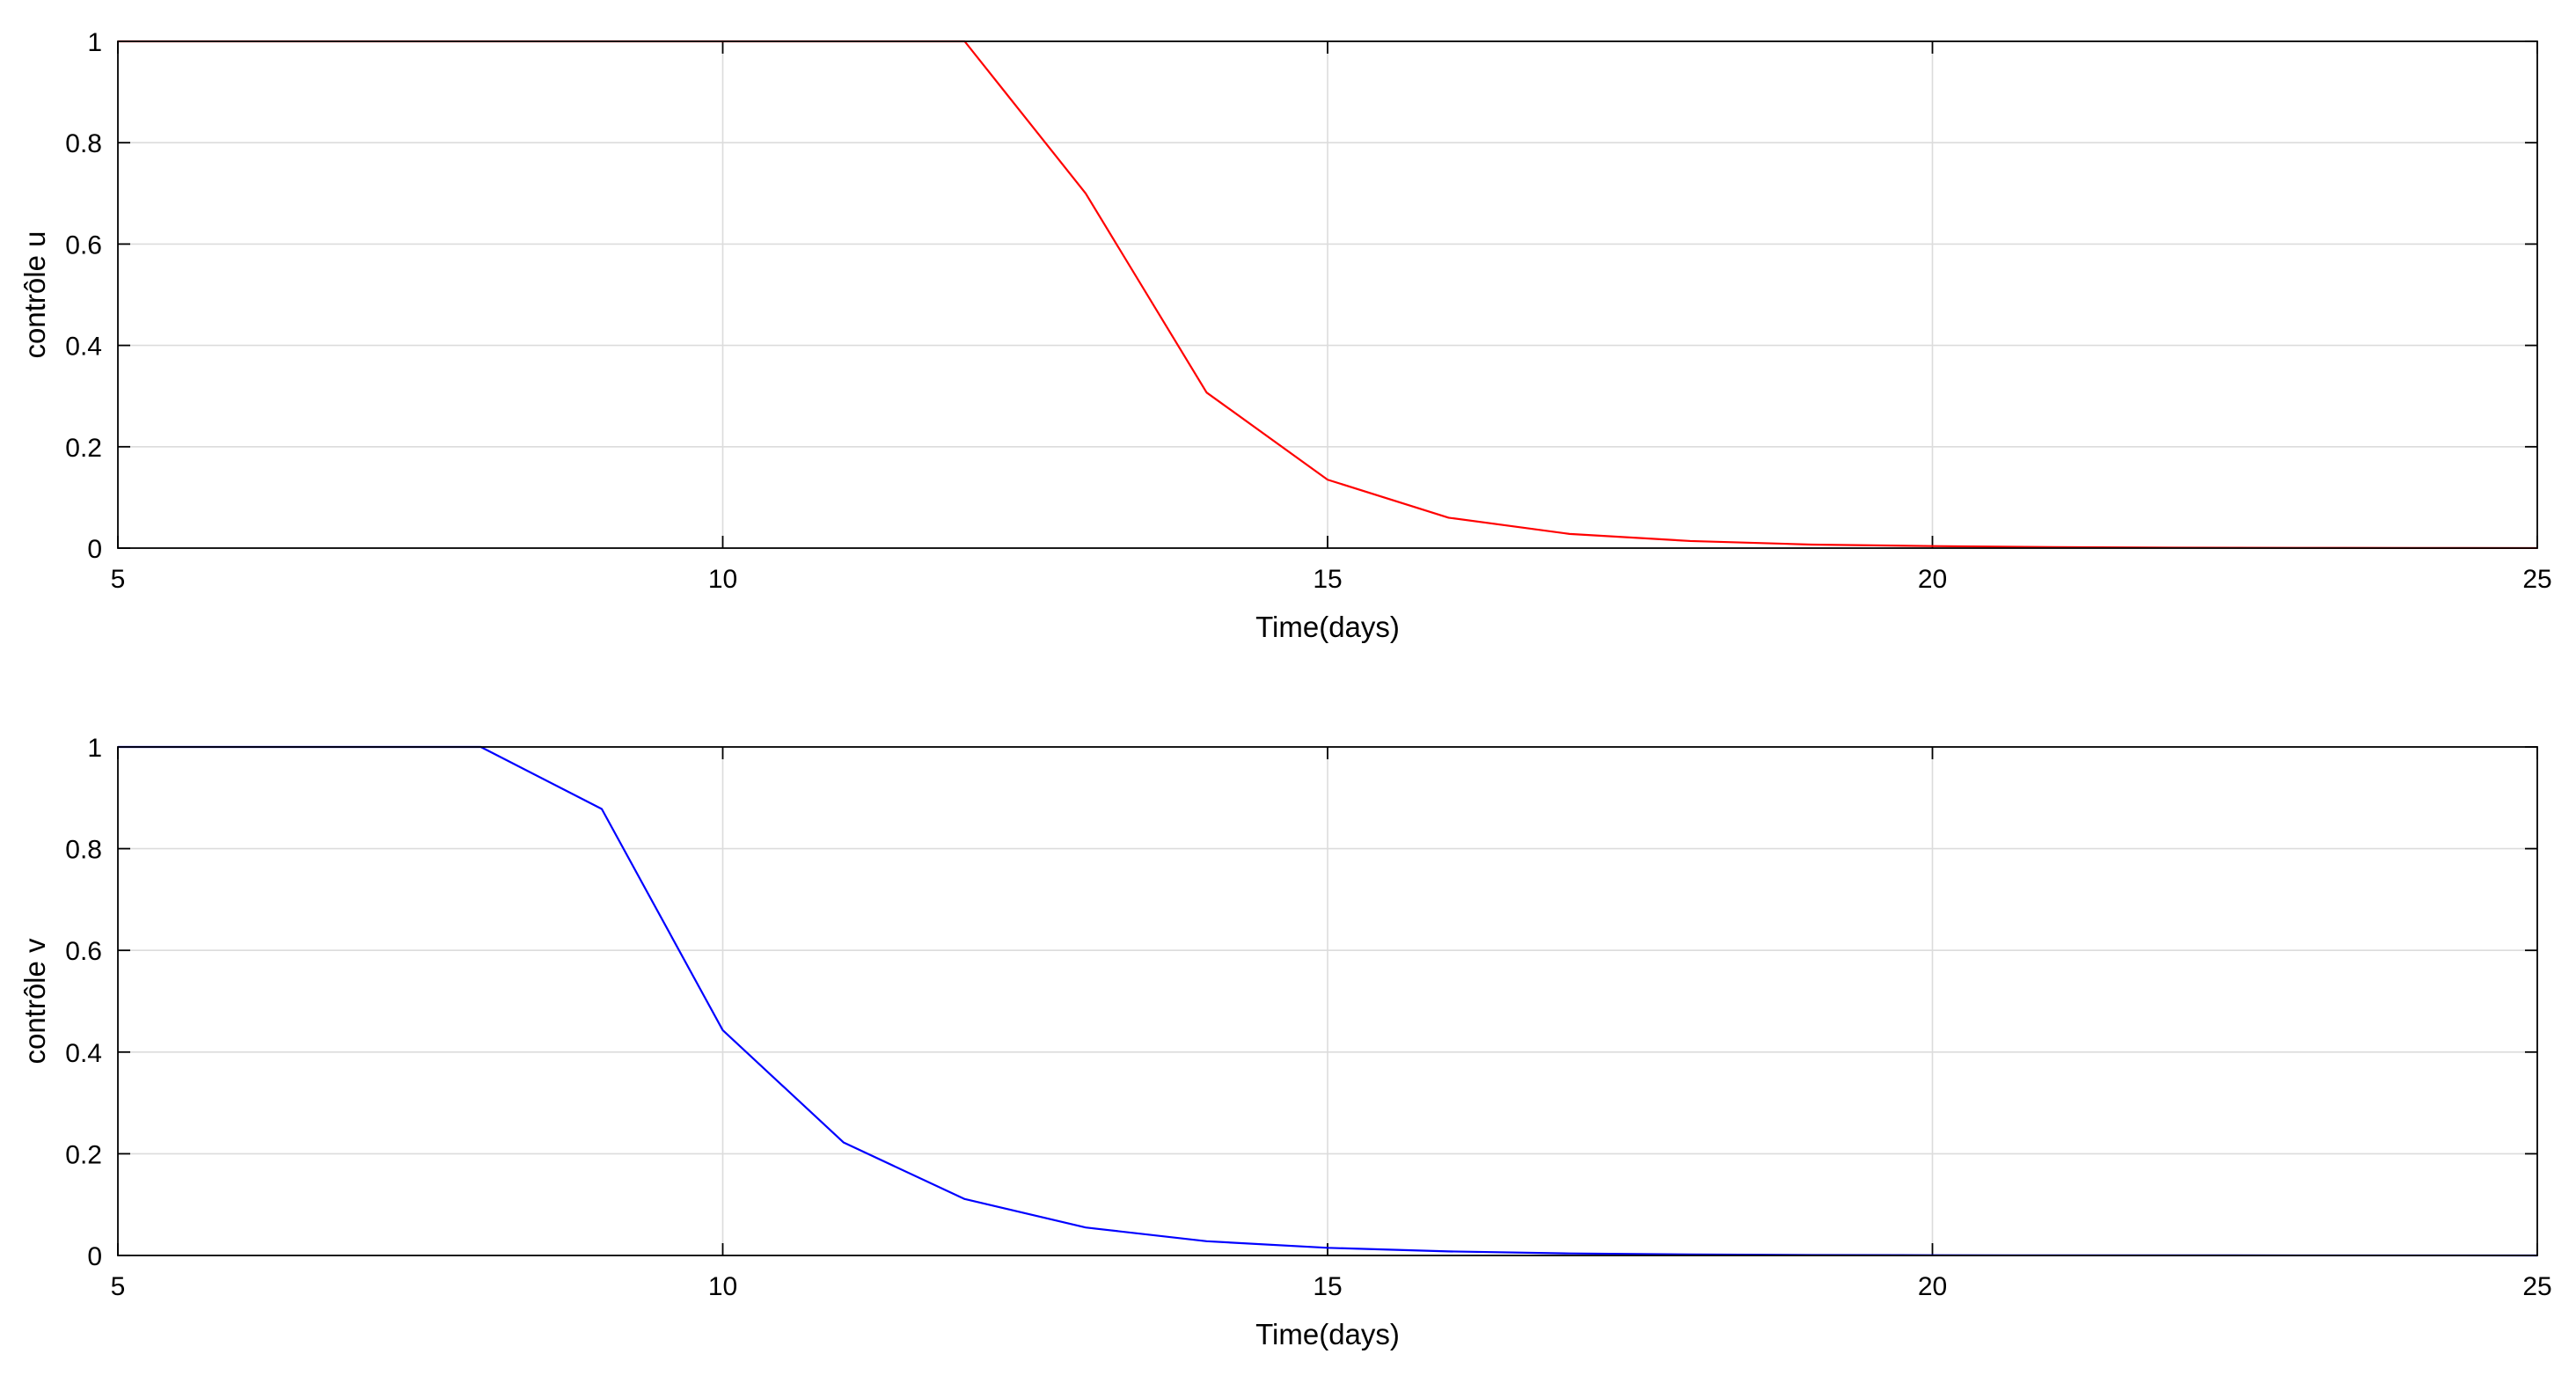 The width and height of the screenshot is (2576, 1376). I want to click on y-tick-label-v: 0.6, so click(83, 952).